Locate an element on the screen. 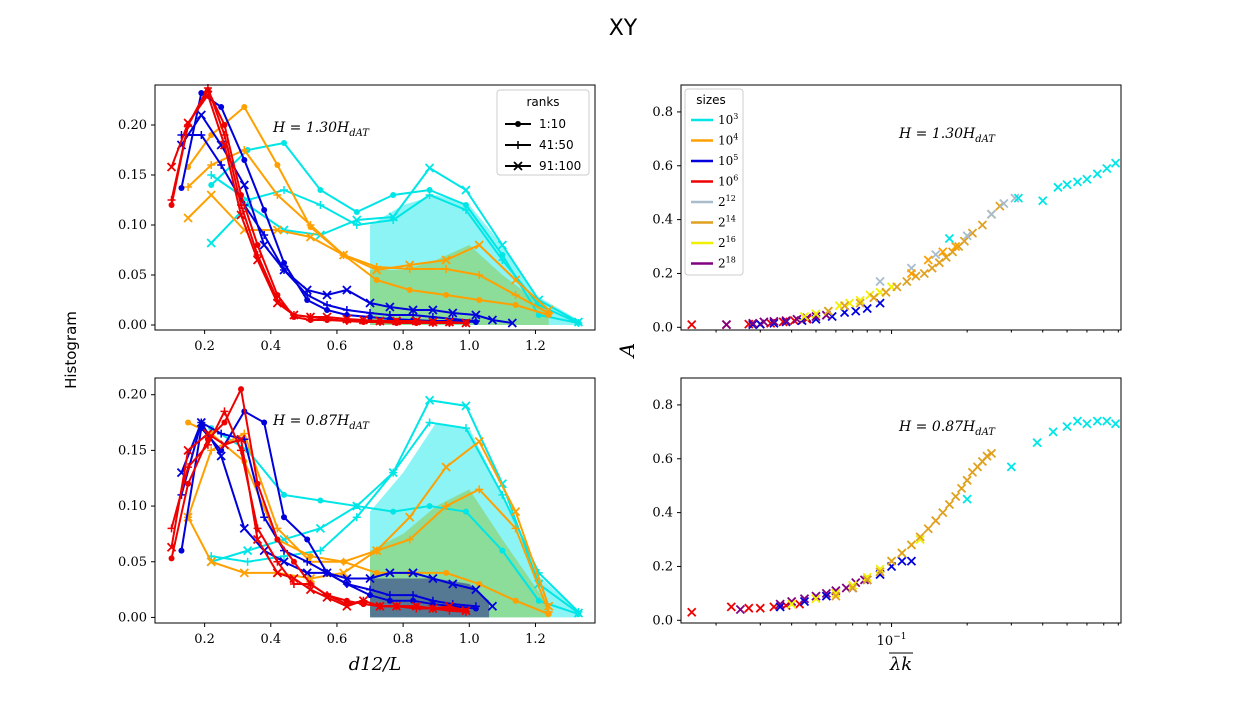 The image size is (1246, 701). x-tick-exponent: −1 is located at coordinates (899, 637).